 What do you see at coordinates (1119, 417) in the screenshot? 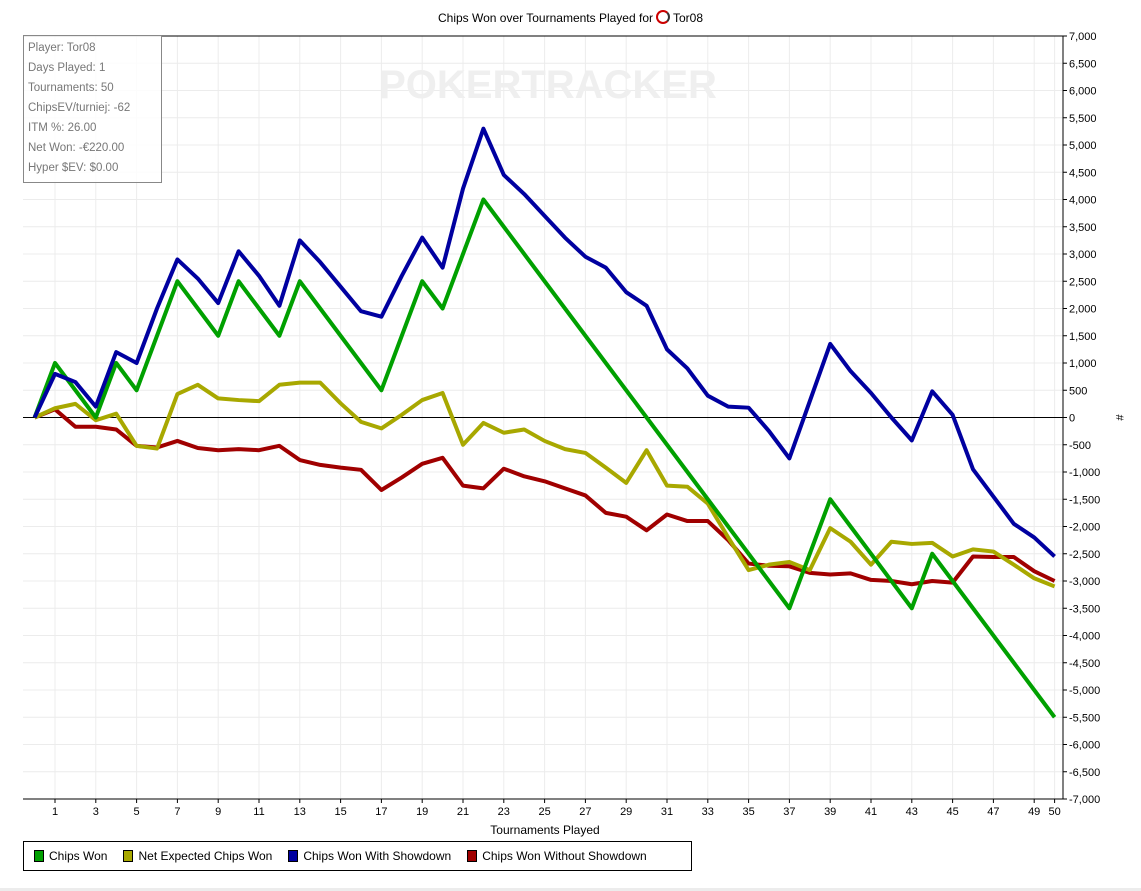
I see `y-axis-label: #` at bounding box center [1119, 417].